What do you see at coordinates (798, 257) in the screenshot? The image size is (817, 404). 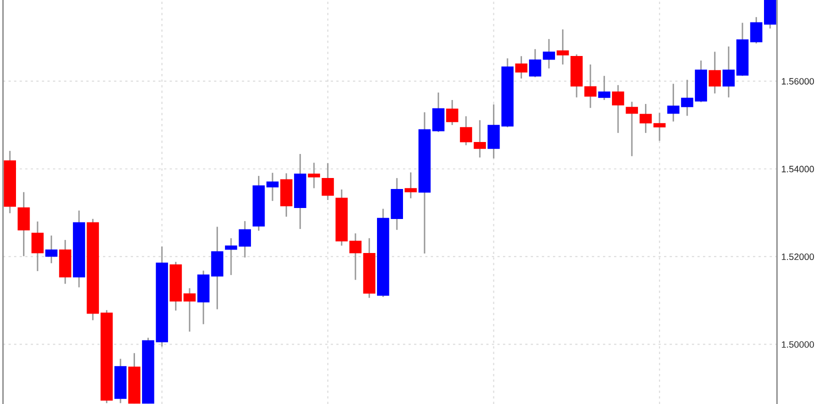 I see `y-tick-label: 1.52000` at bounding box center [798, 257].